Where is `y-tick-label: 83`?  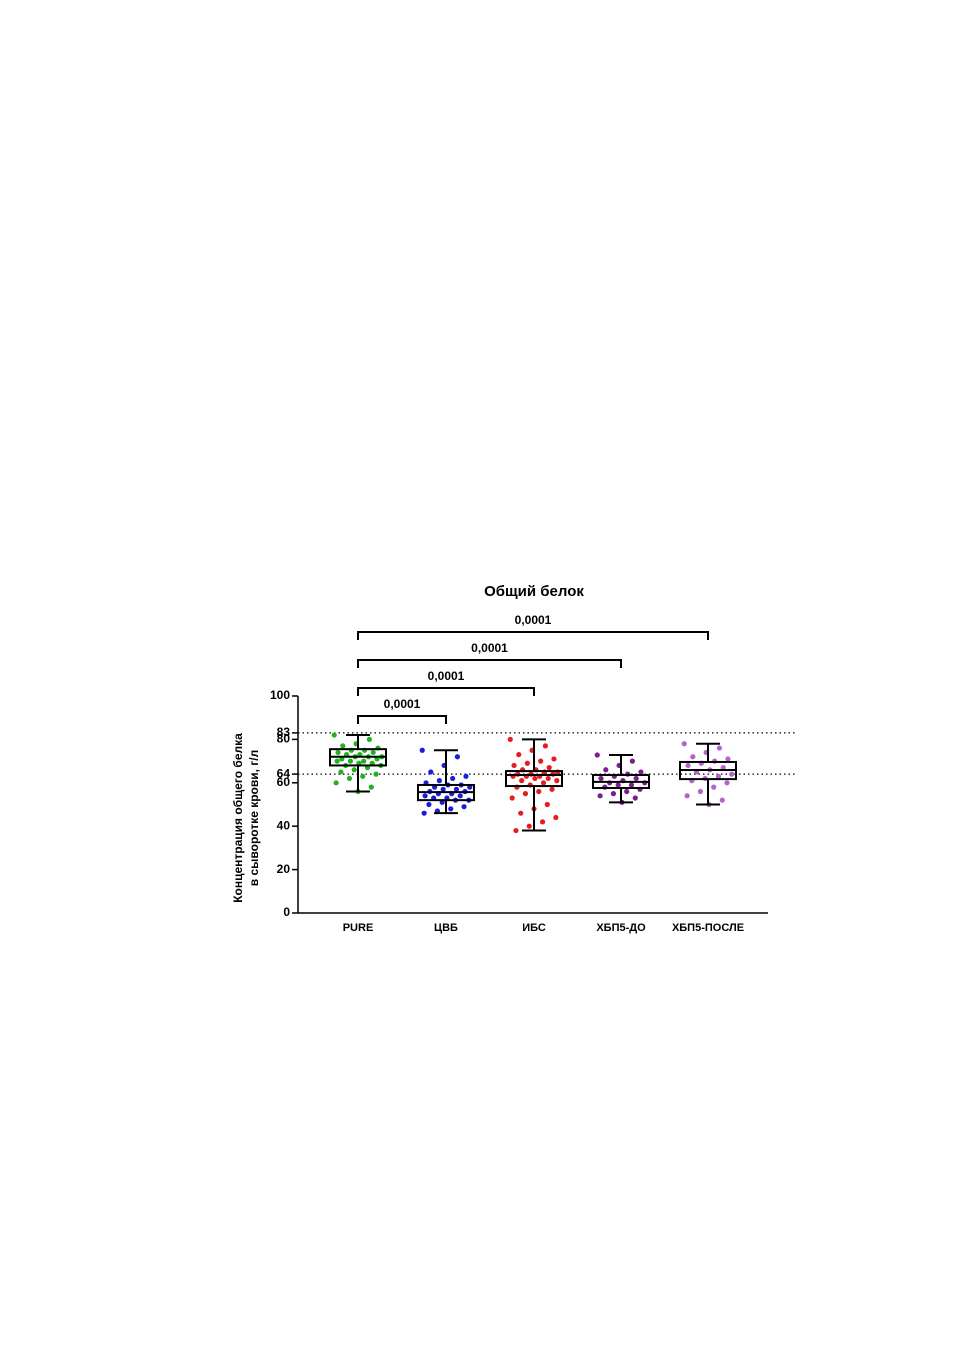
y-tick-label: 83 is located at coordinates (284, 732).